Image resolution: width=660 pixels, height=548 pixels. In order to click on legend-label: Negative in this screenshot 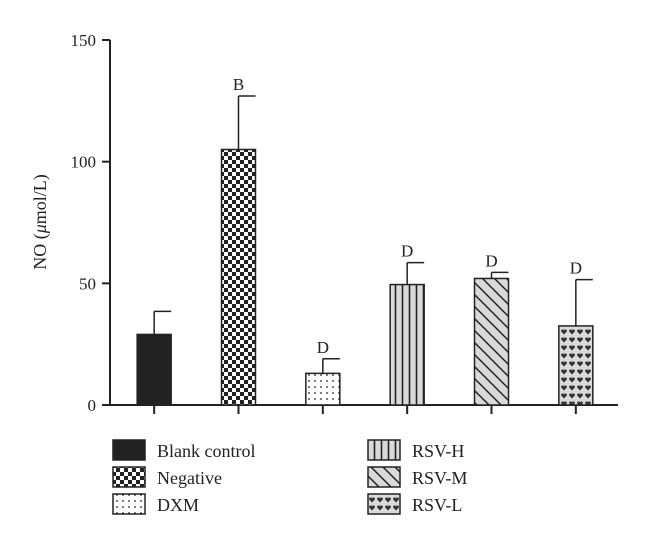, I will do `click(189, 478)`.